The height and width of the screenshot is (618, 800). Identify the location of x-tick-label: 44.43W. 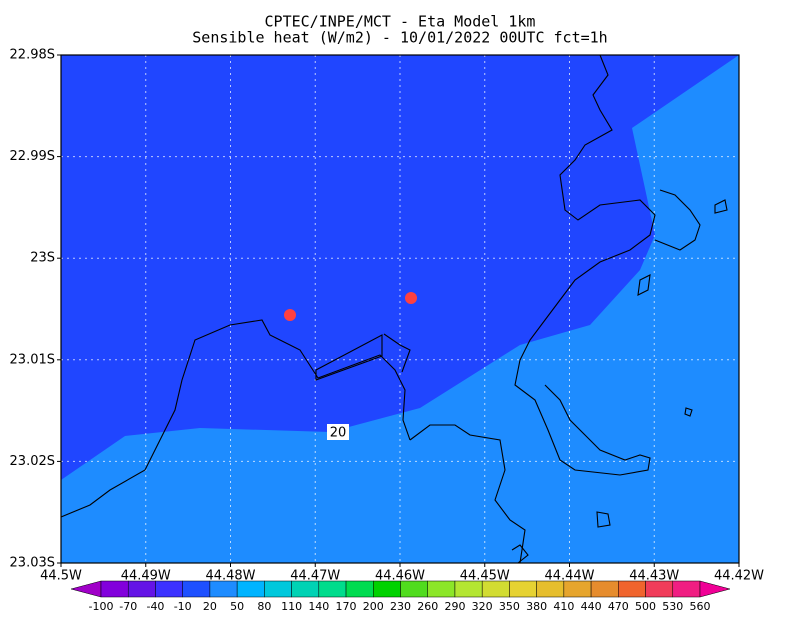
(654, 576).